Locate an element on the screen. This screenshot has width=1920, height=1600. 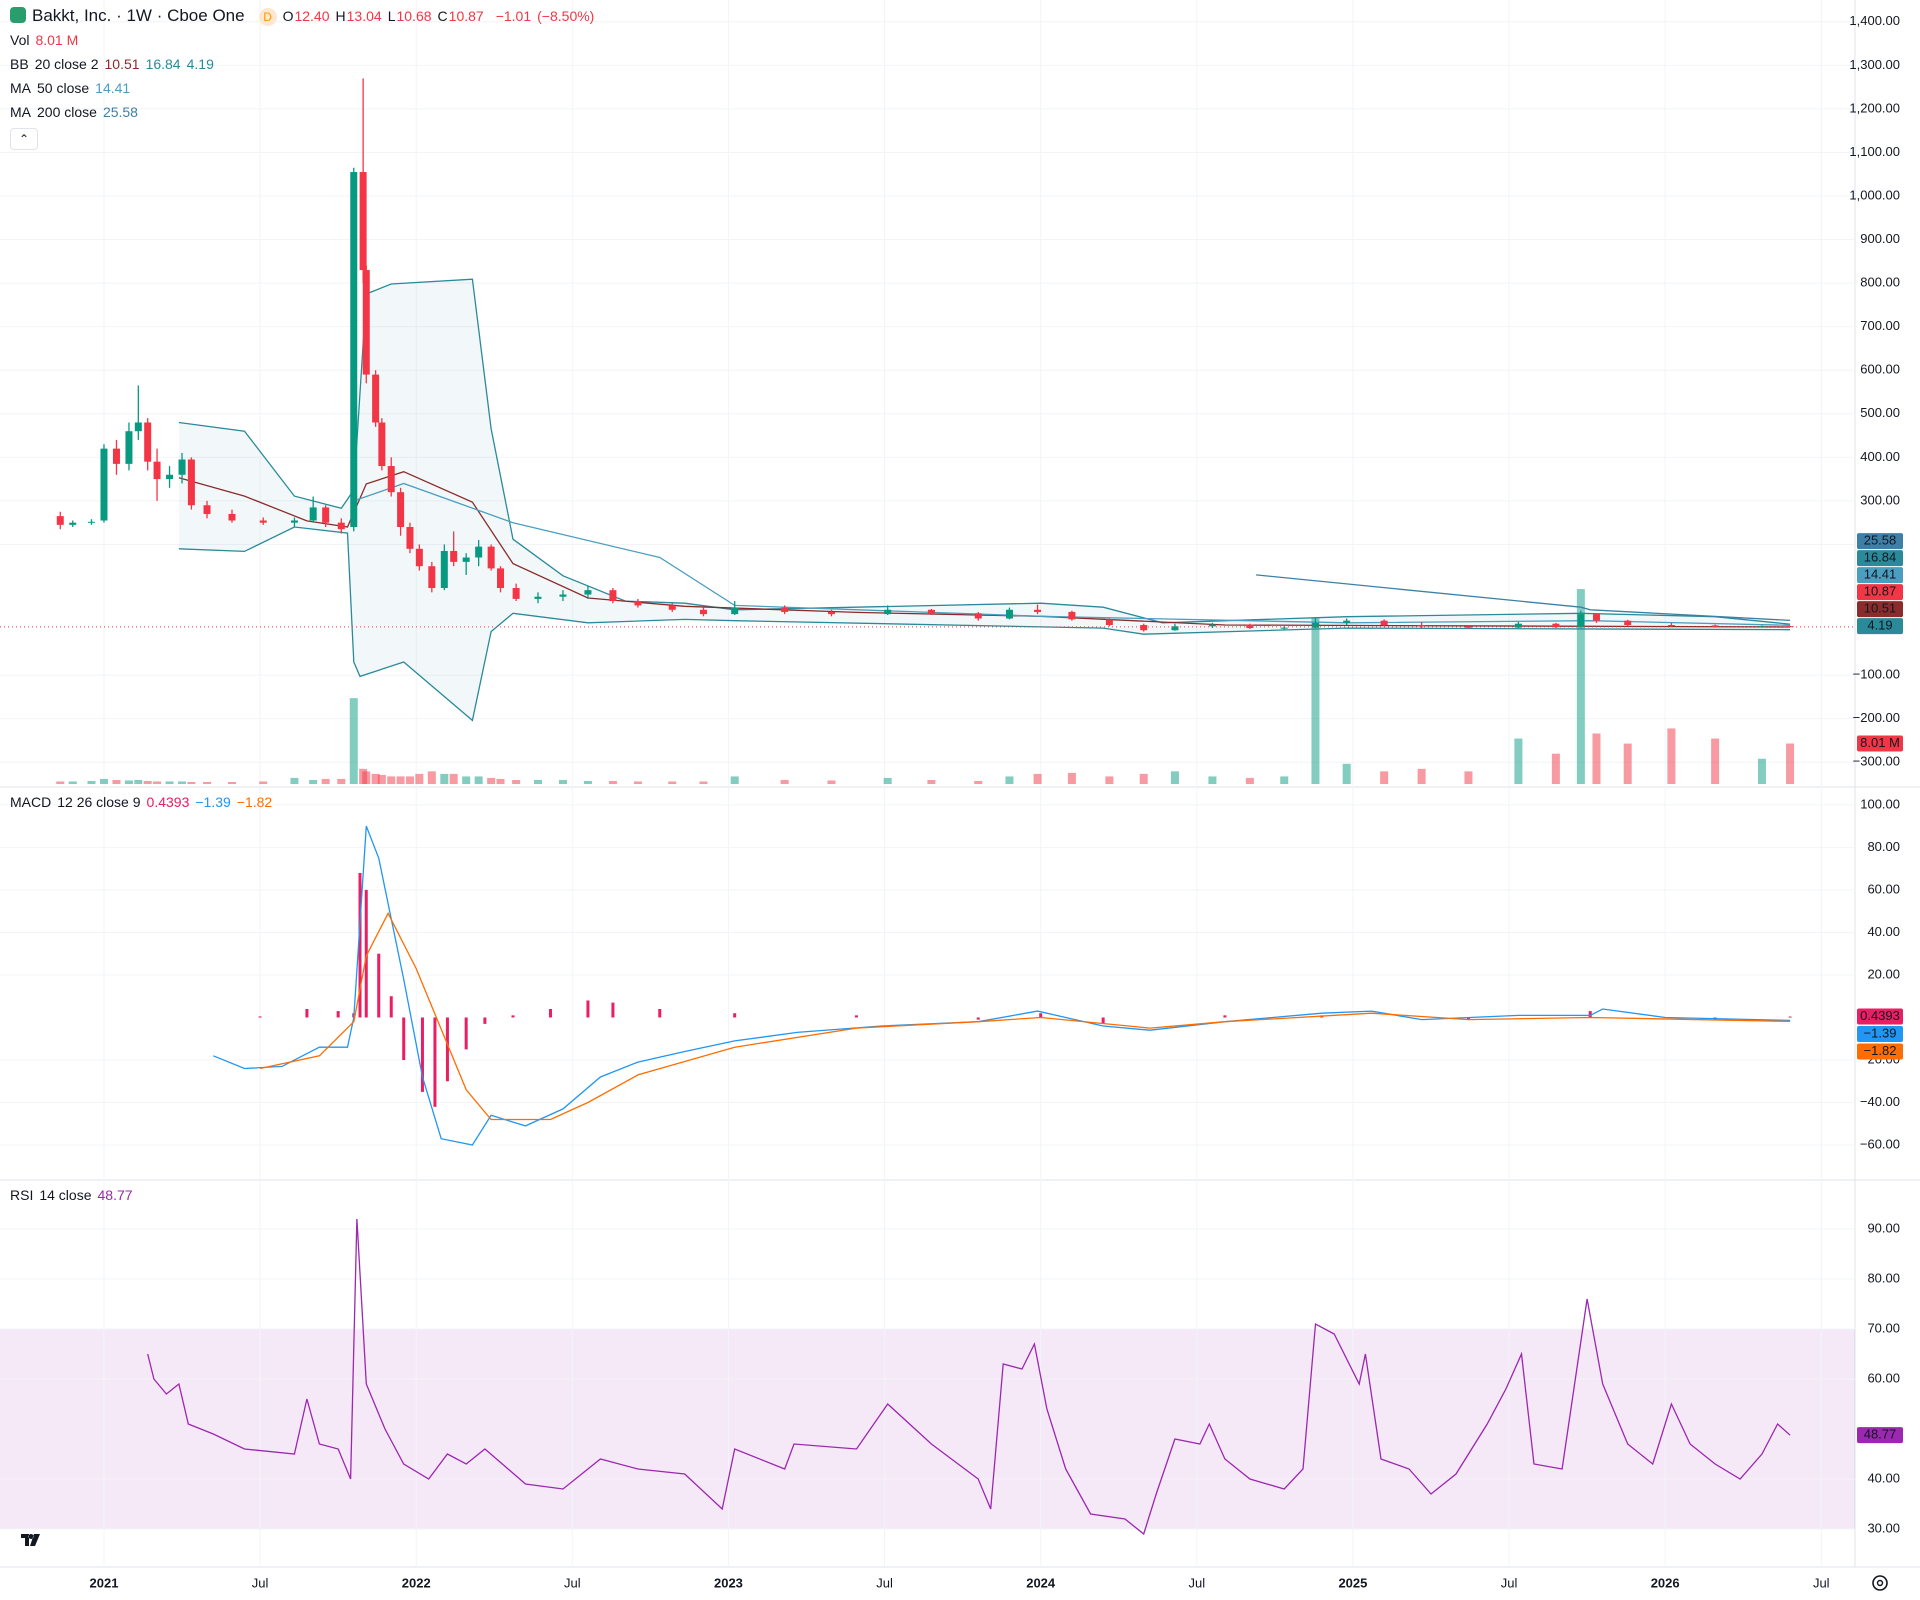
price-tag-label: 14.41 is located at coordinates (1880, 574).